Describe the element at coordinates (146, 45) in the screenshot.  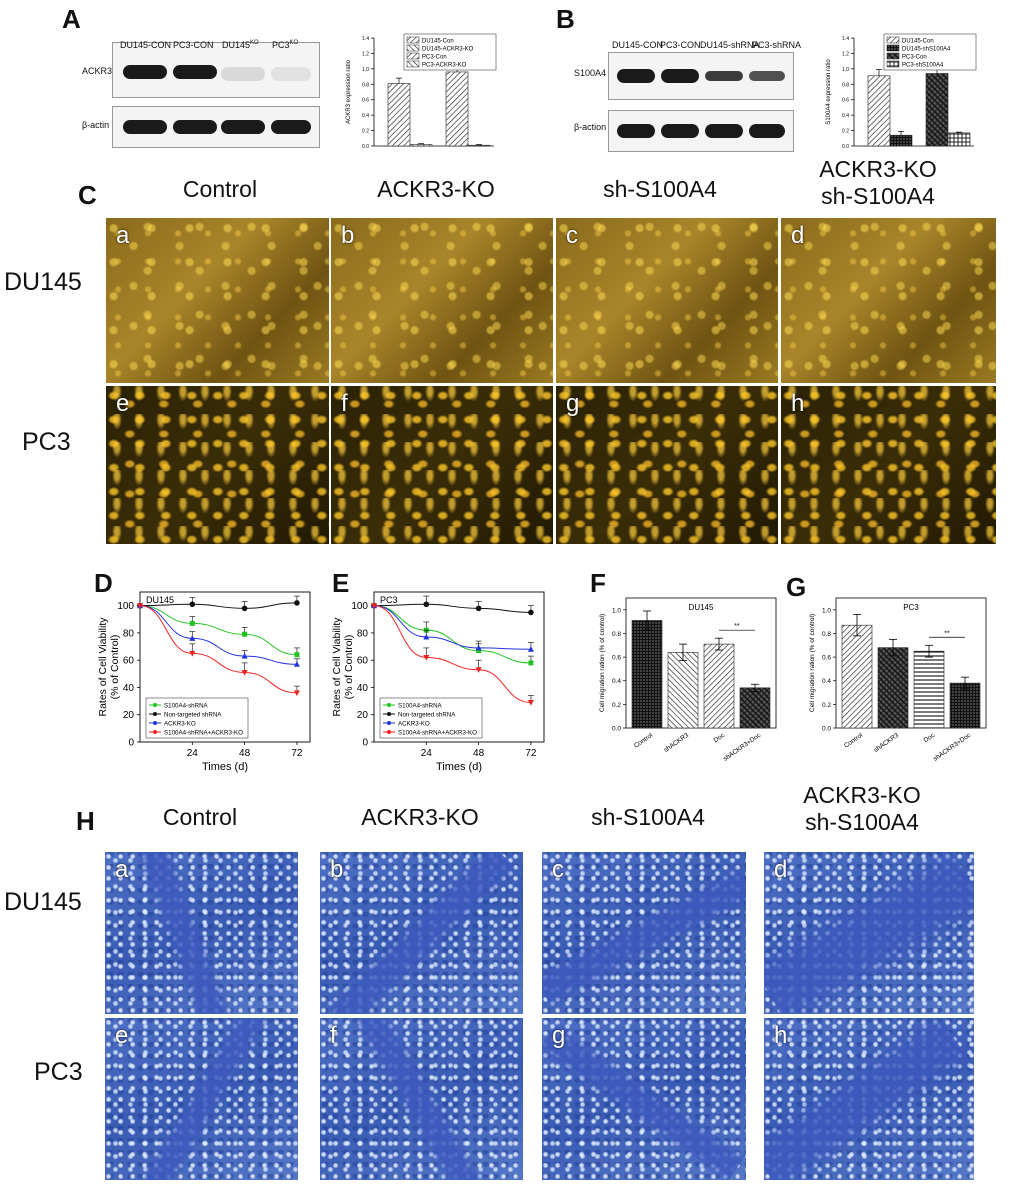
I see `lane-label: DU145-CON` at that location.